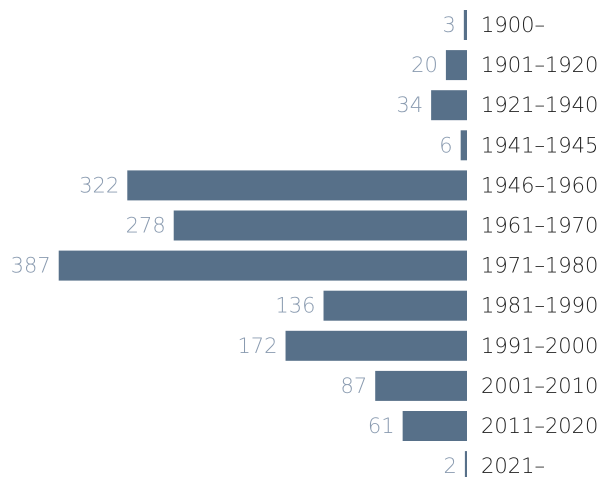 The height and width of the screenshot is (477, 599). What do you see at coordinates (539, 65) in the screenshot?
I see `category-label: 1901–1920` at bounding box center [539, 65].